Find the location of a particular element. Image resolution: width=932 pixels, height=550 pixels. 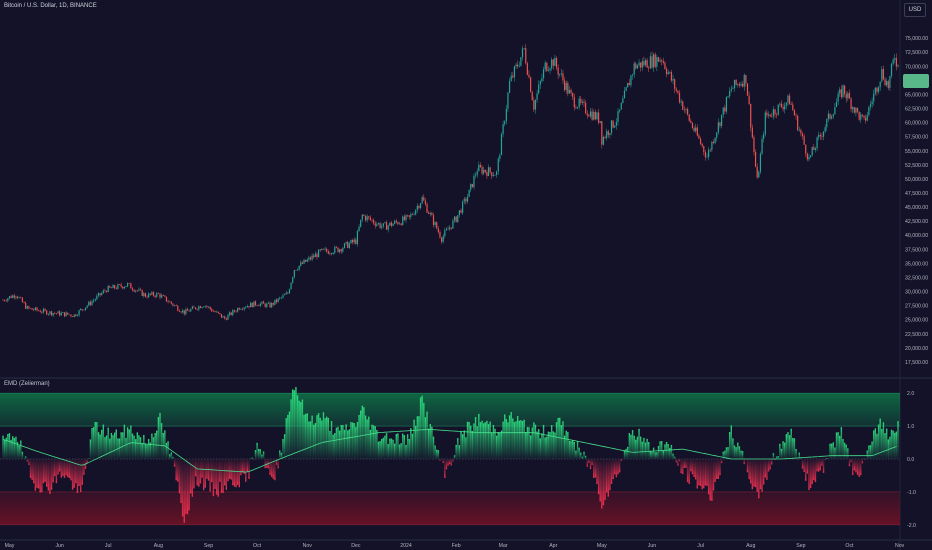

indicator-title: EMD (Zeiierman) is located at coordinates (27, 384).